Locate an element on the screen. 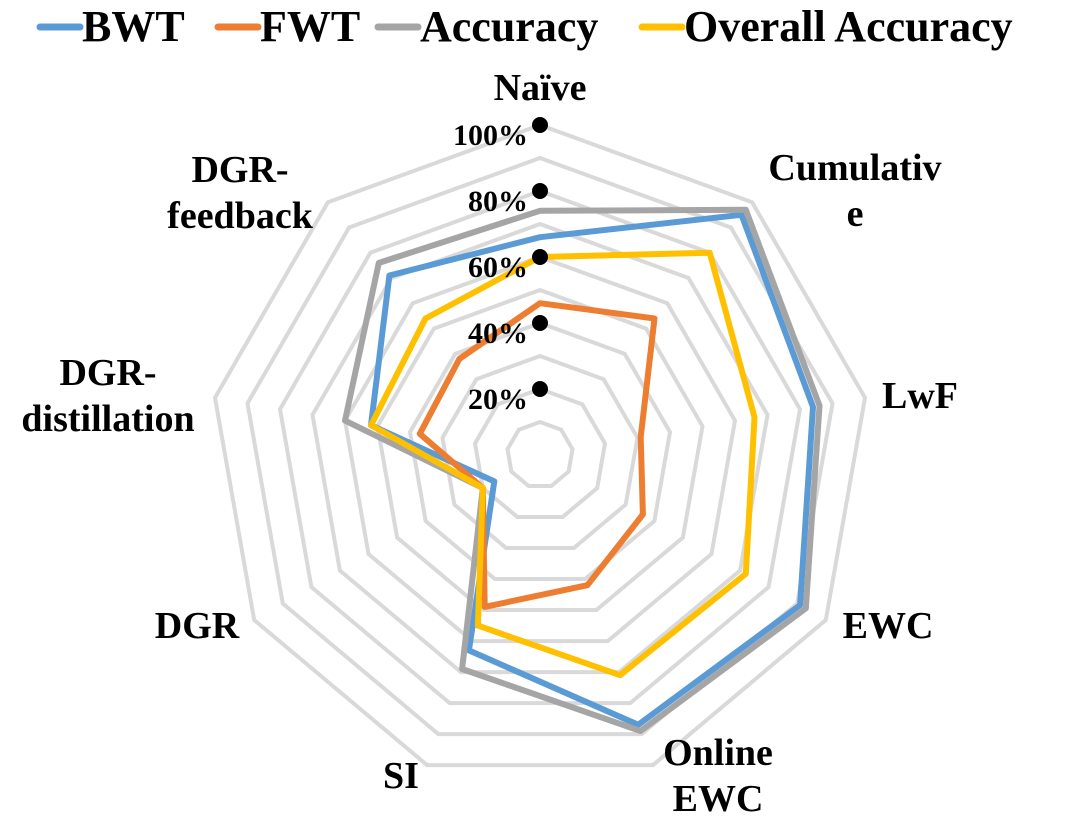  category-label-online-ewc: Online EWC is located at coordinates (718, 776).